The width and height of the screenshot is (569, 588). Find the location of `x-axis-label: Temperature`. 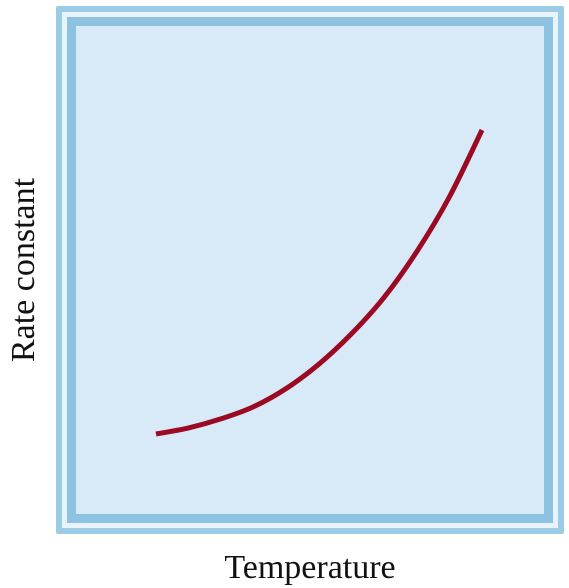

x-axis-label: Temperature is located at coordinates (309, 567).